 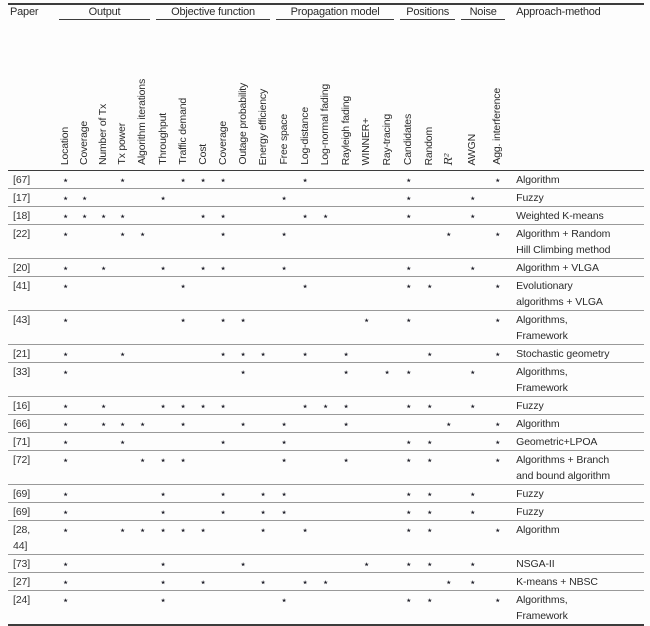 What do you see at coordinates (32, 380) in the screenshot?
I see `paper-ref: [33]` at bounding box center [32, 380].